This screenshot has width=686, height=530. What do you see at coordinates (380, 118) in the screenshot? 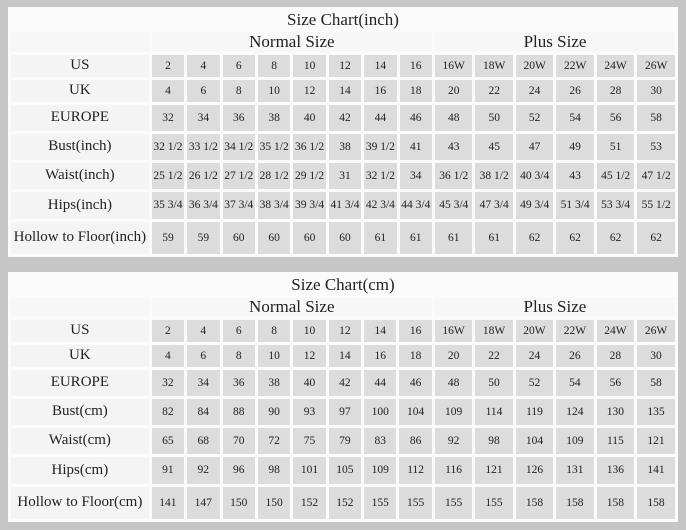
I see `size-value-cell: 44` at bounding box center [380, 118].